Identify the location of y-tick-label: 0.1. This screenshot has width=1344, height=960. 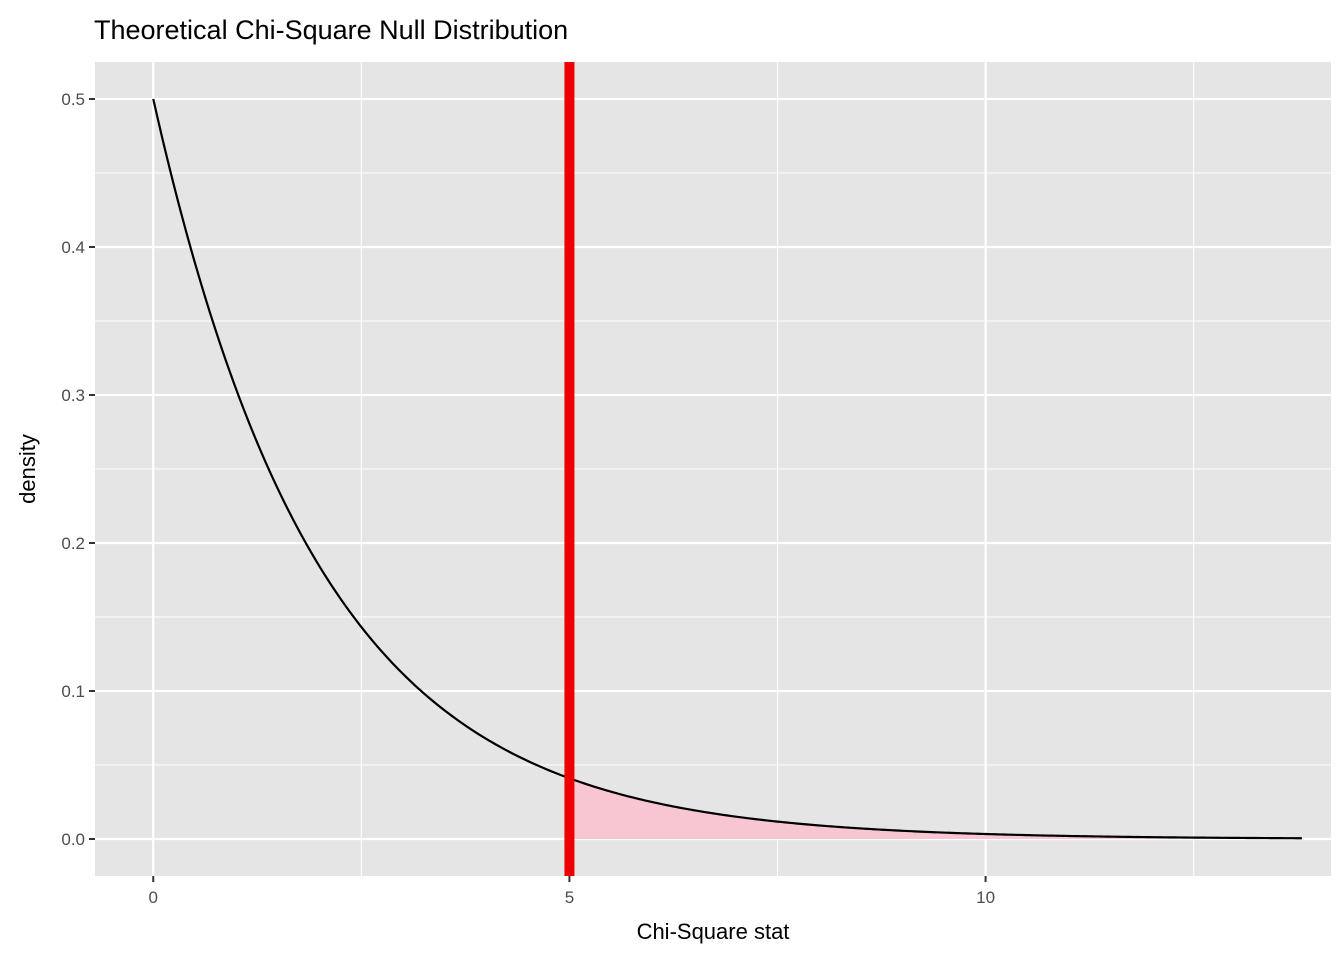
(73, 691).